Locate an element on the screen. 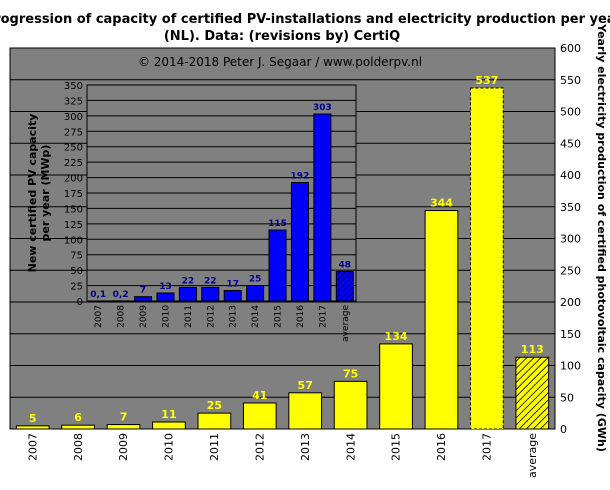  inset-data-label-2014: 25 is located at coordinates (255, 280).